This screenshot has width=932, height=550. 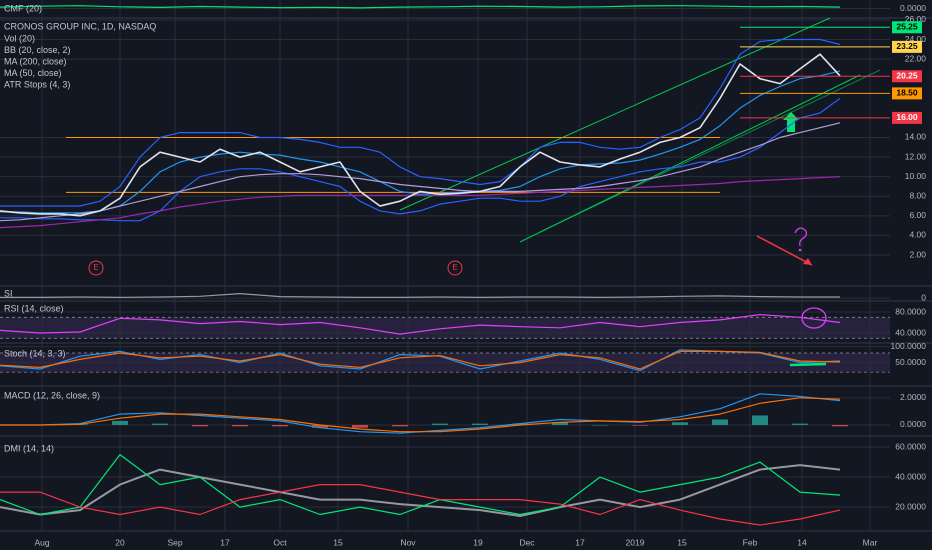 I want to click on price-tag-label: 20.25, so click(x=907, y=76).